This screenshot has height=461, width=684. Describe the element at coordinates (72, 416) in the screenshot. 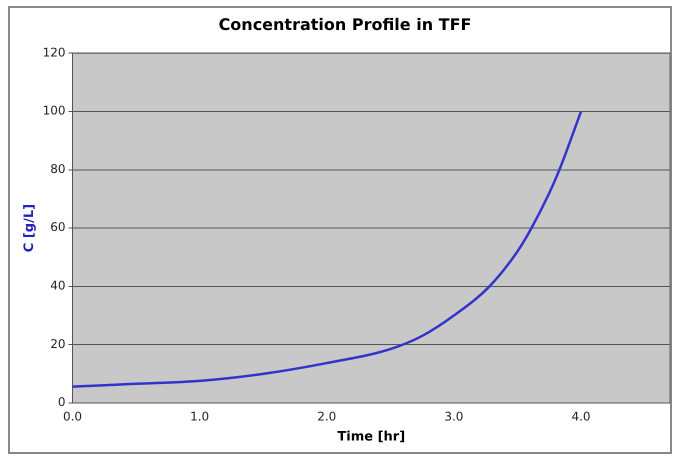

I see `x-tick-label: 0.0` at that location.